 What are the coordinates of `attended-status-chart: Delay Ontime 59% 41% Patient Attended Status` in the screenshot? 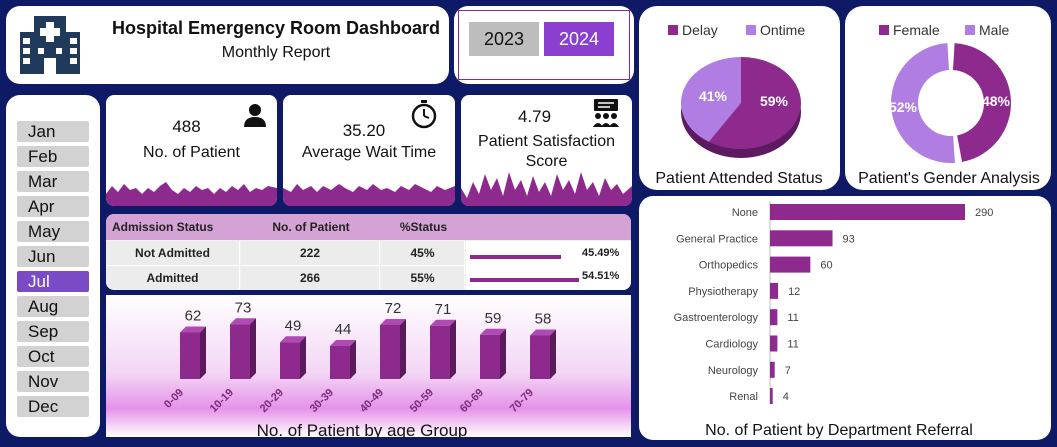 It's located at (739, 98).